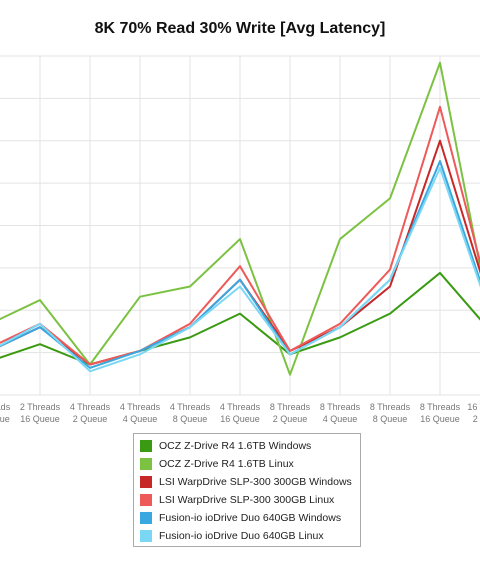 Image resolution: width=480 pixels, height=569 pixels. I want to click on x-tick-label: 8 Threads 2 Queue, so click(290, 413).